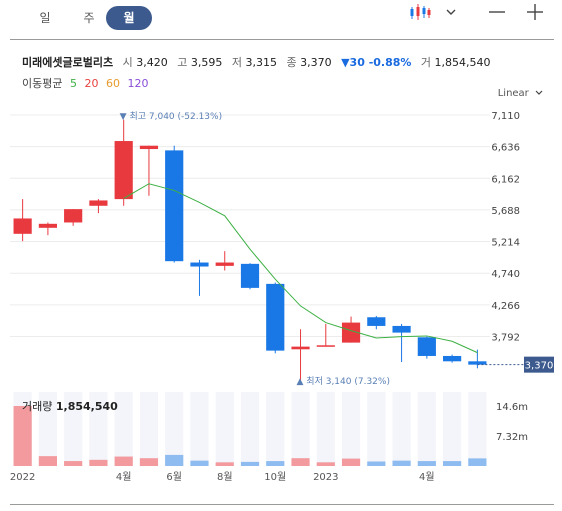  Describe the element at coordinates (68, 62) in the screenshot. I see `stock-name: 미래에셋글로벌리츠` at that location.